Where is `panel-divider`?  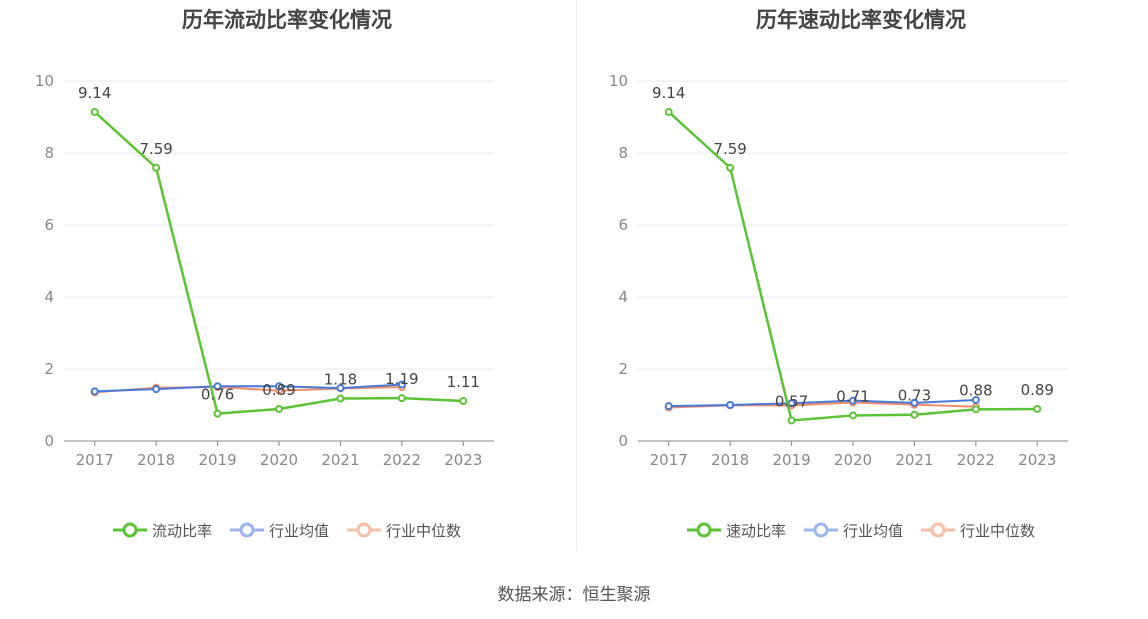
panel-divider is located at coordinates (576, 275).